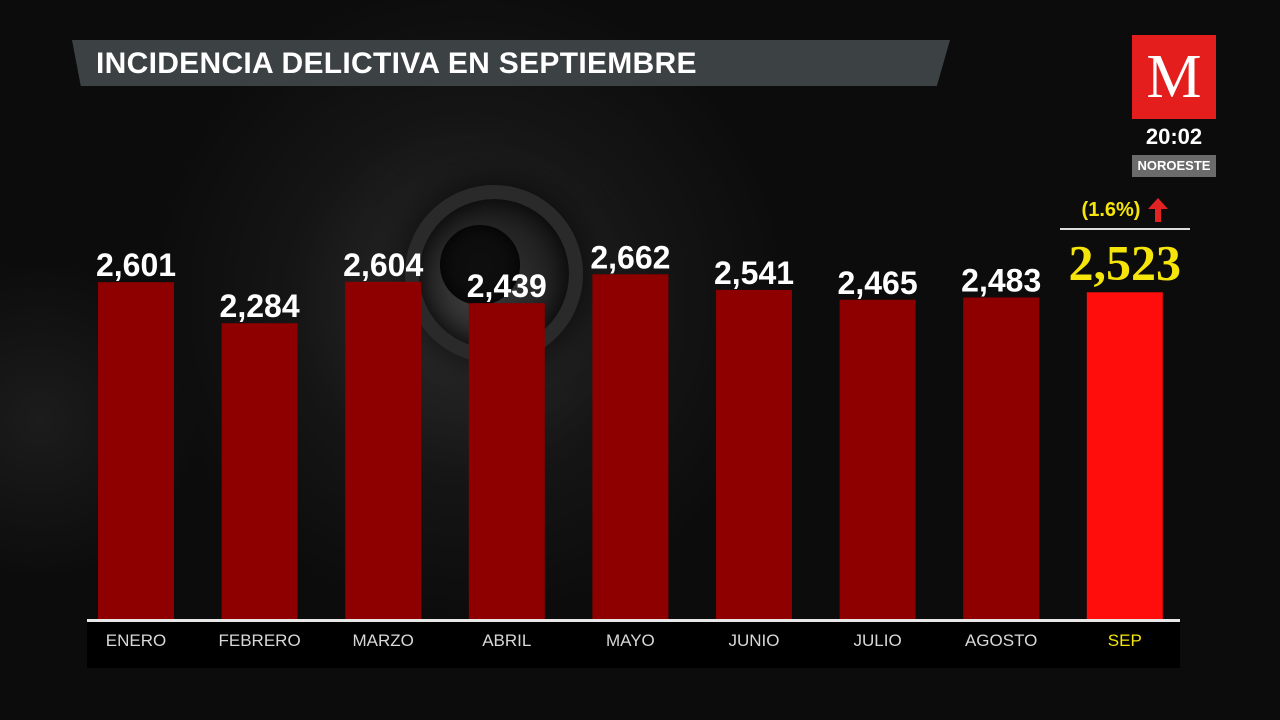 The height and width of the screenshot is (720, 1280). Describe the element at coordinates (1001, 458) in the screenshot. I see `bar-agosto` at that location.